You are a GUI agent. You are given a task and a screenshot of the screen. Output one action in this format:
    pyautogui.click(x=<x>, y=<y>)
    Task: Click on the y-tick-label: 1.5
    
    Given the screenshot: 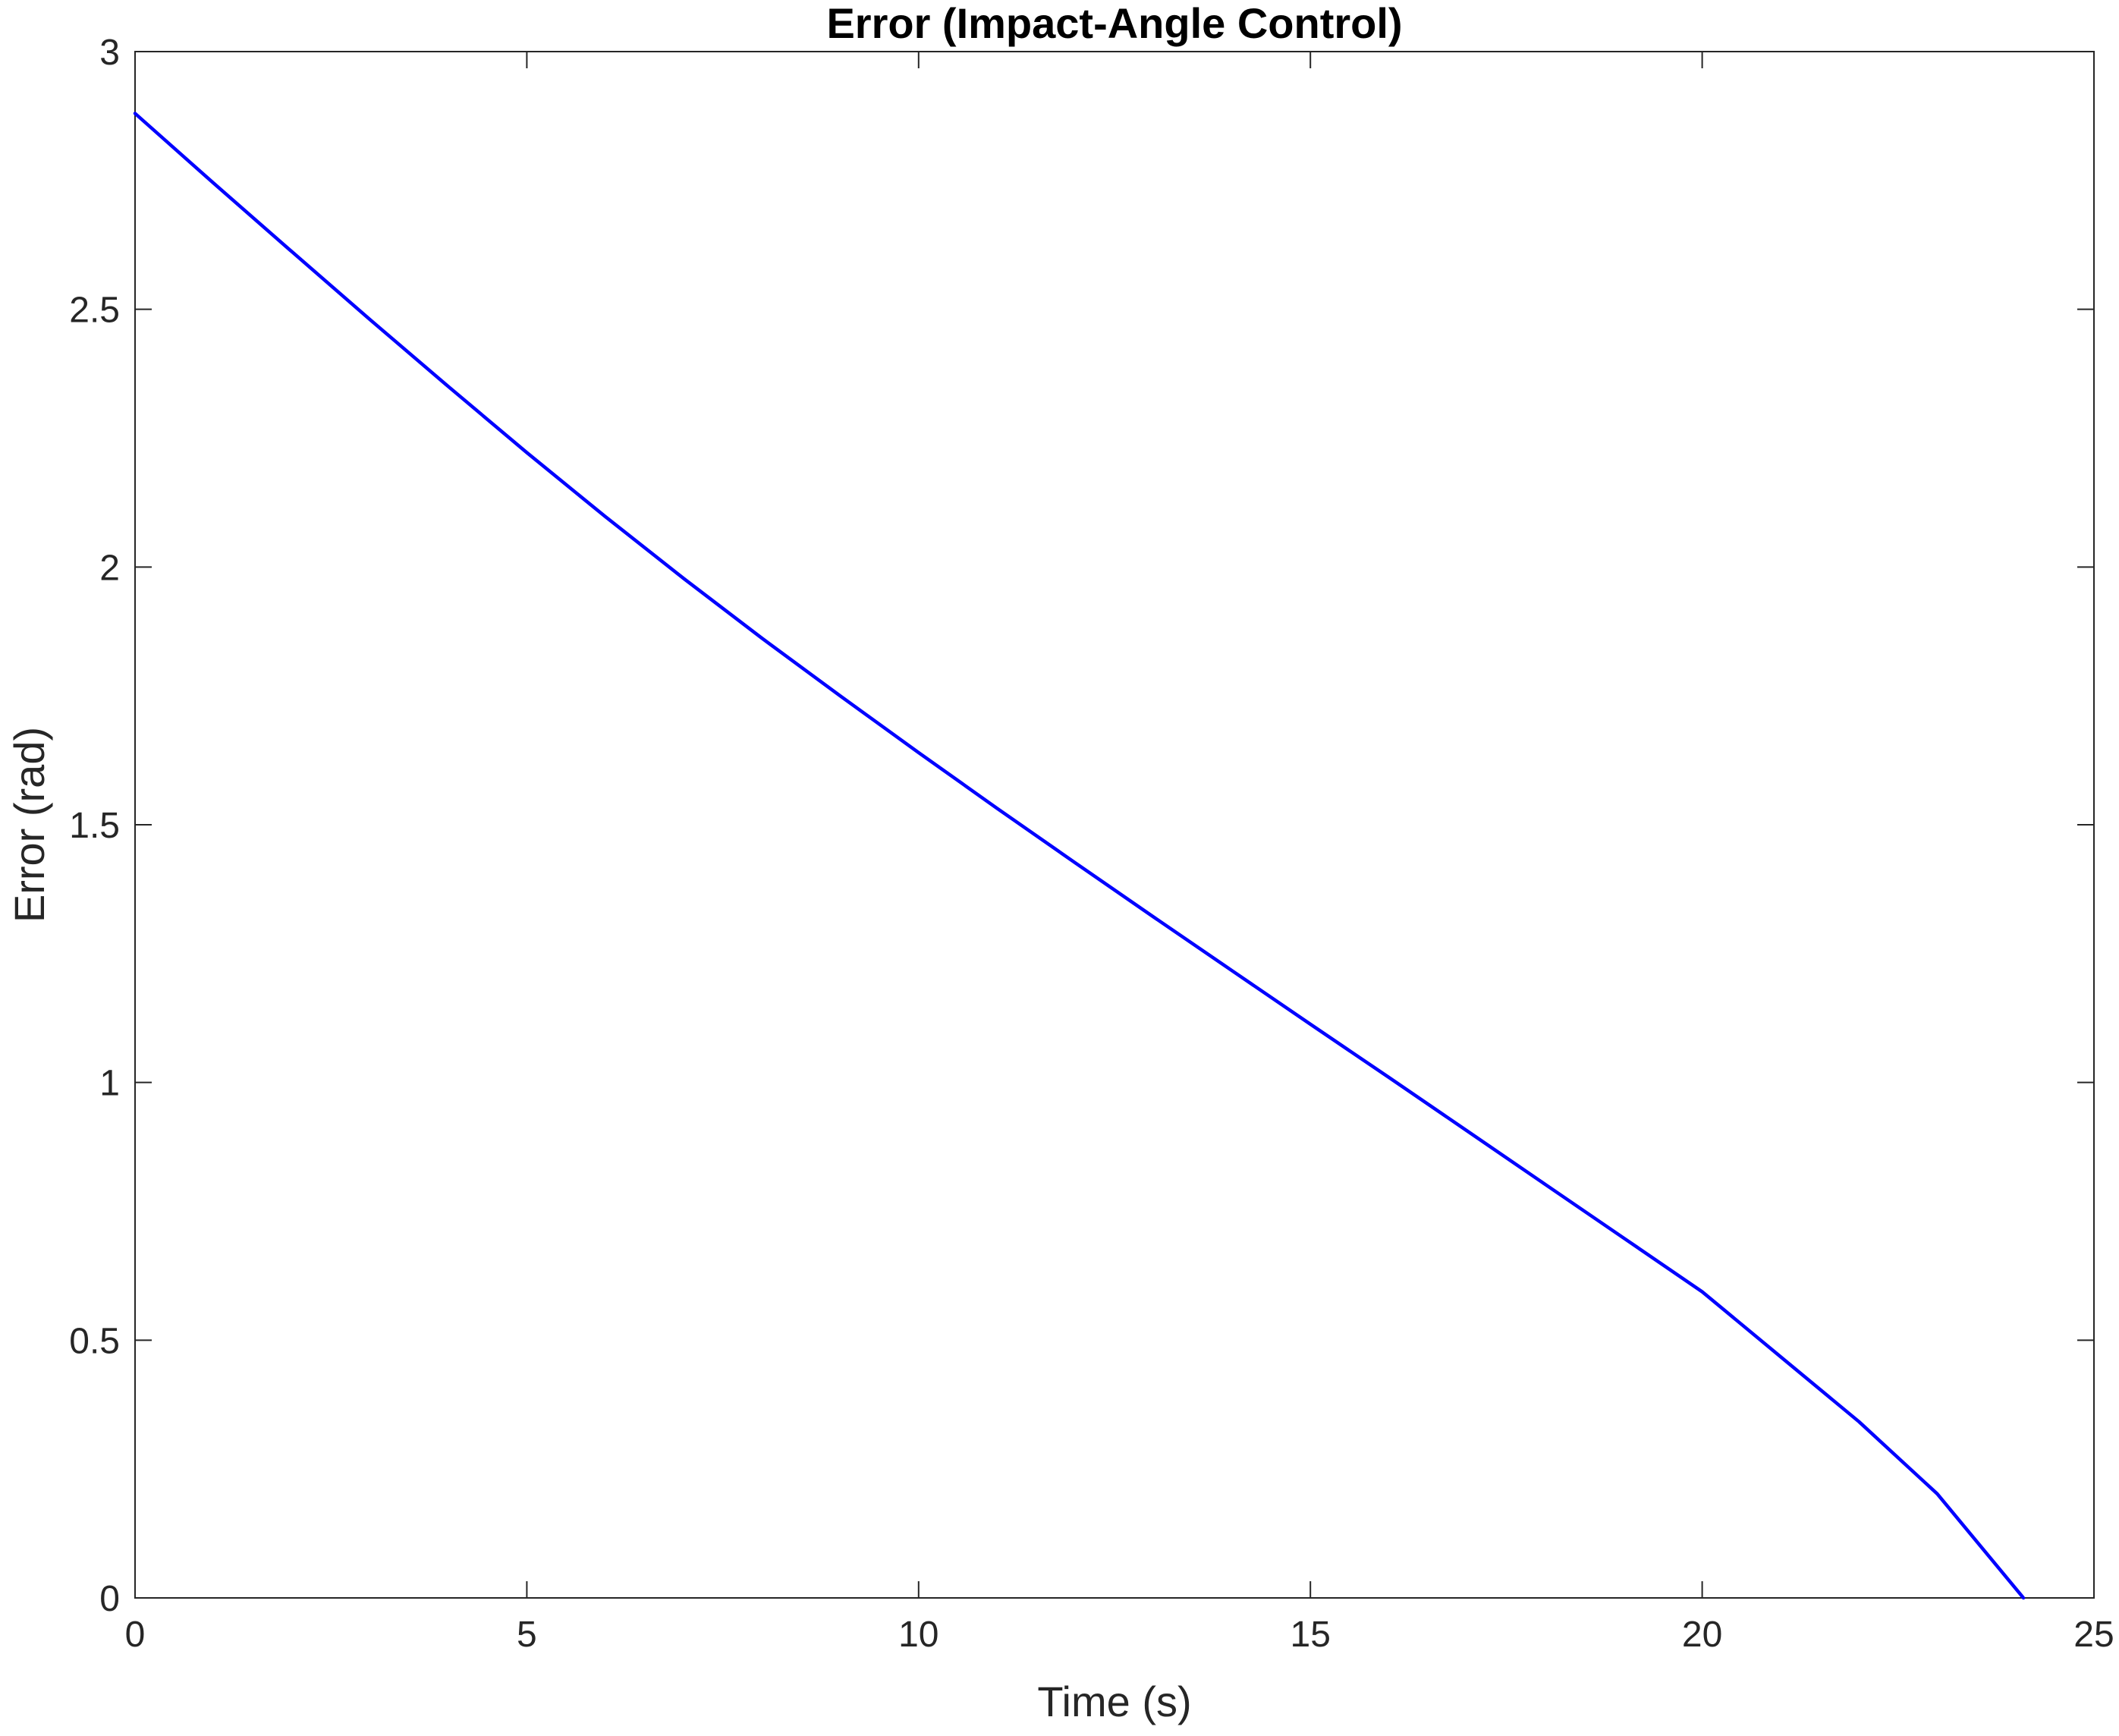 What is the action you would take?
    pyautogui.click(x=94, y=826)
    